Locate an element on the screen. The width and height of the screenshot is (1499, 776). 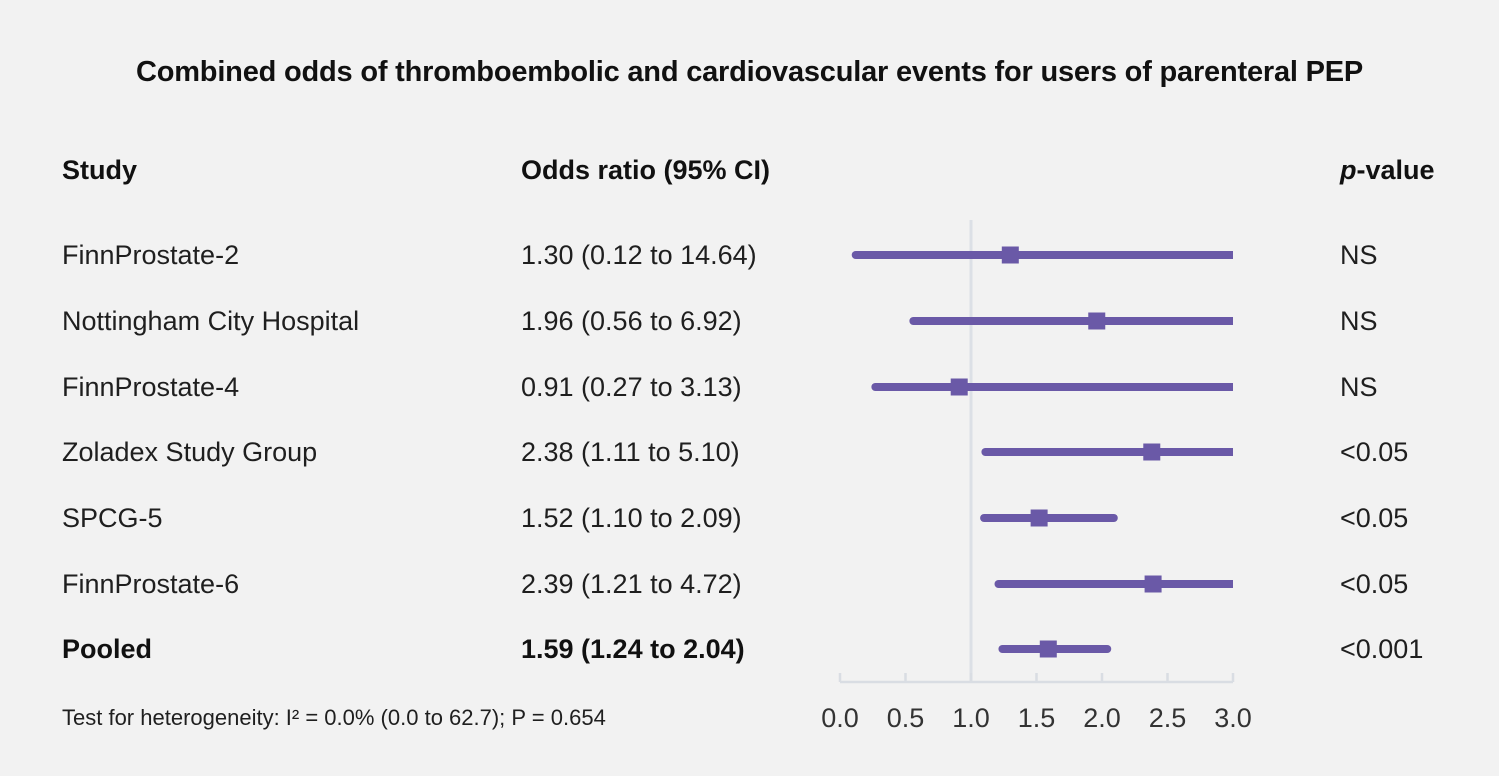
x-axis-tick-label: 3.0 is located at coordinates (1233, 718).